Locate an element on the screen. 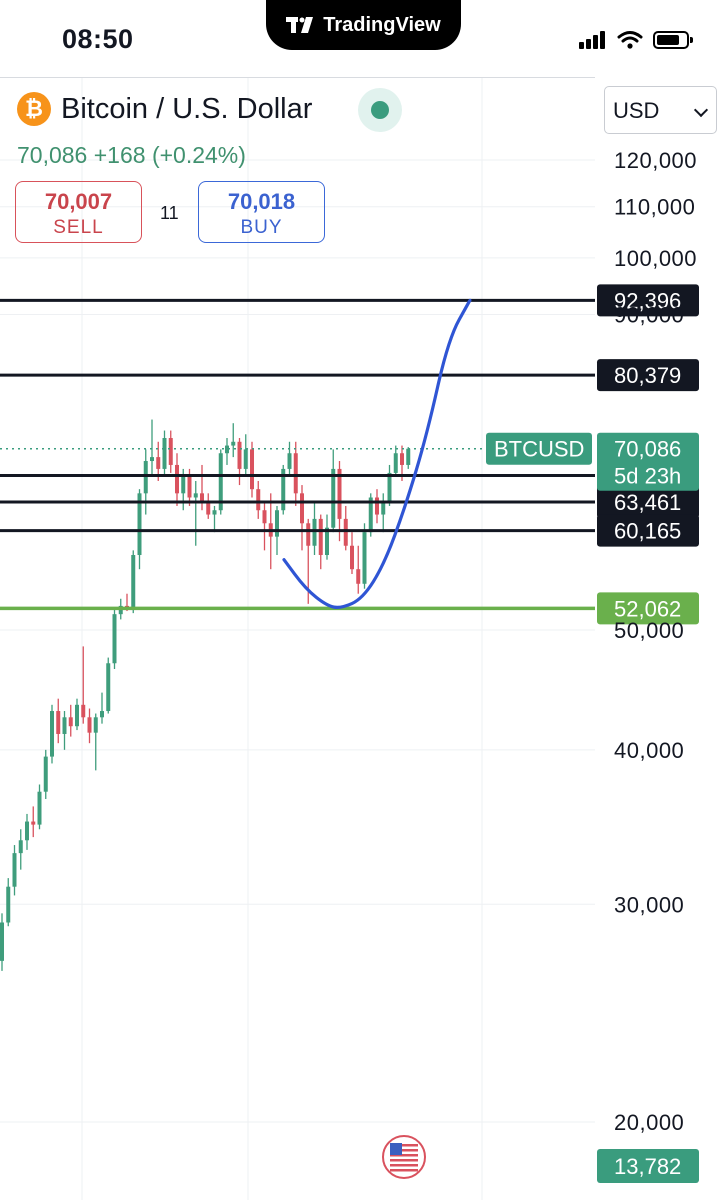  y-tick-label: 30,000 is located at coordinates (649, 904).